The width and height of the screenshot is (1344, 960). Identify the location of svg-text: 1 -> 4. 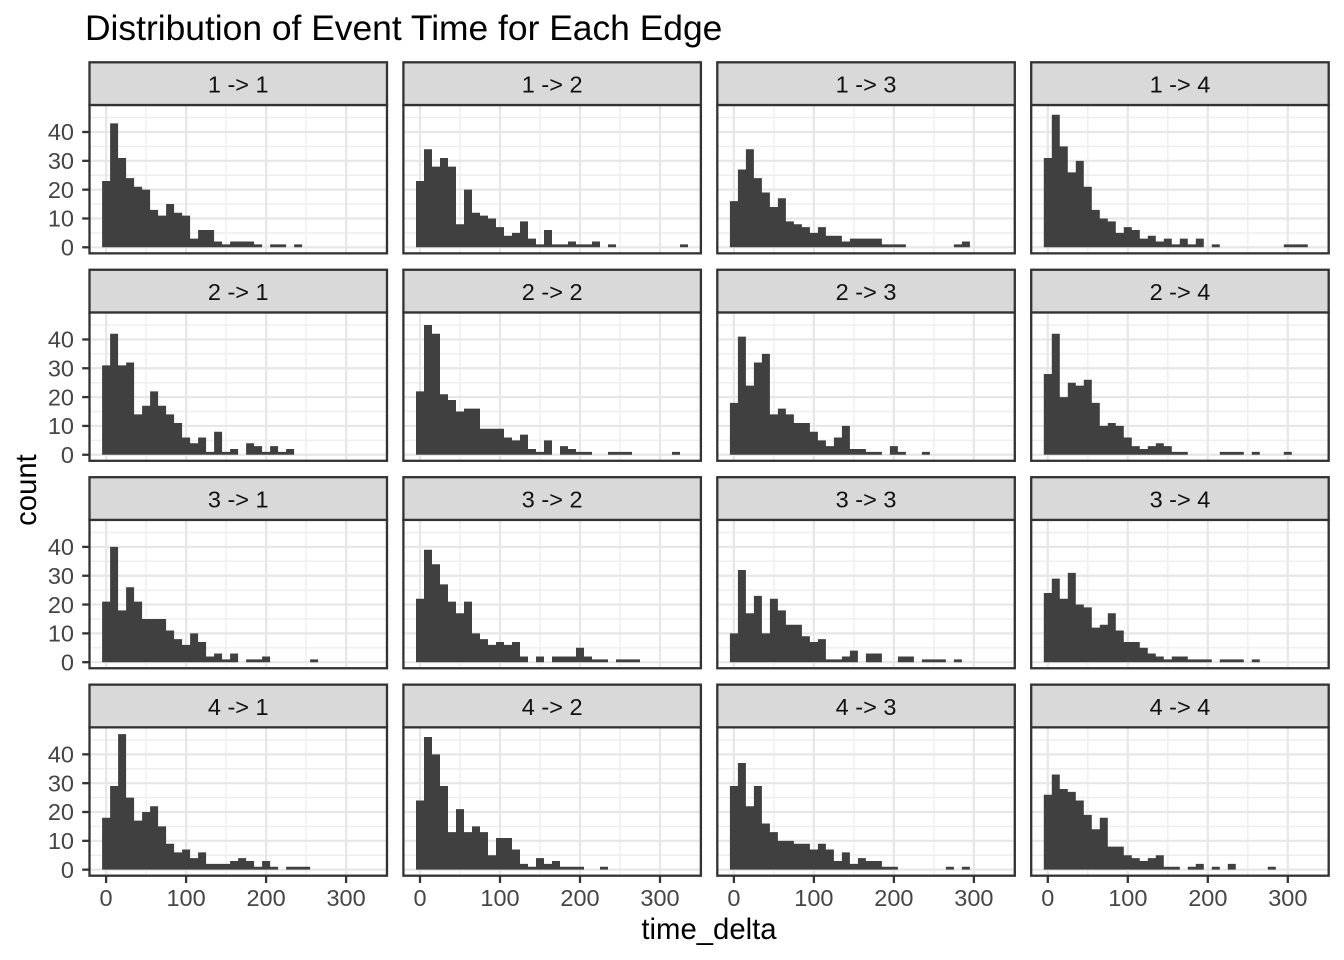
(1180, 85).